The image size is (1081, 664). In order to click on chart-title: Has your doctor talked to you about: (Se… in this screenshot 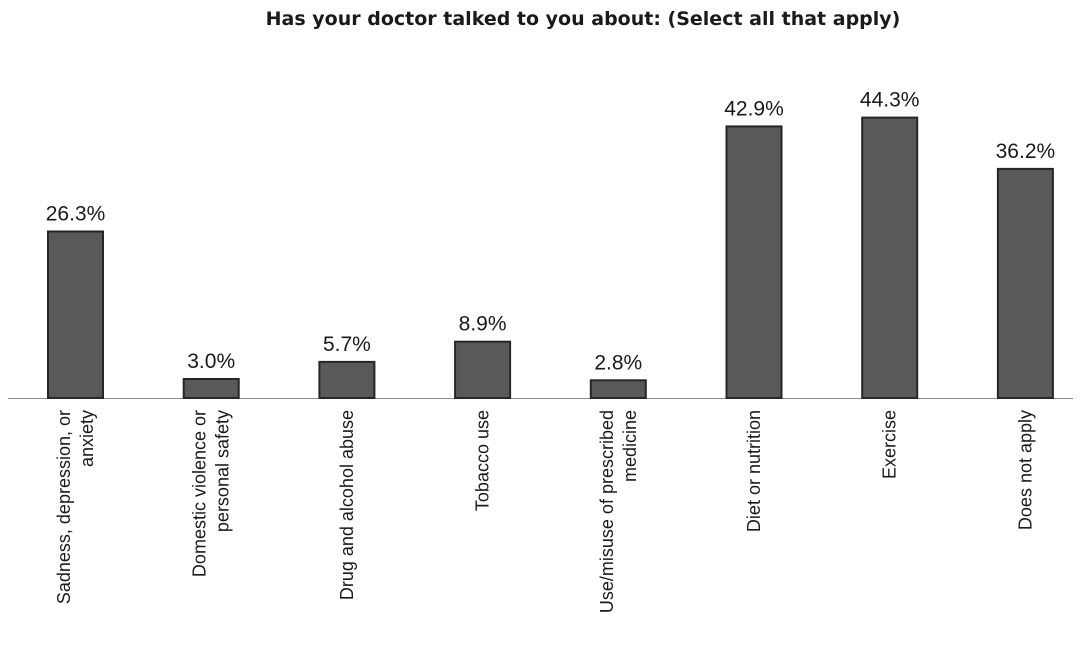, I will do `click(583, 19)`.